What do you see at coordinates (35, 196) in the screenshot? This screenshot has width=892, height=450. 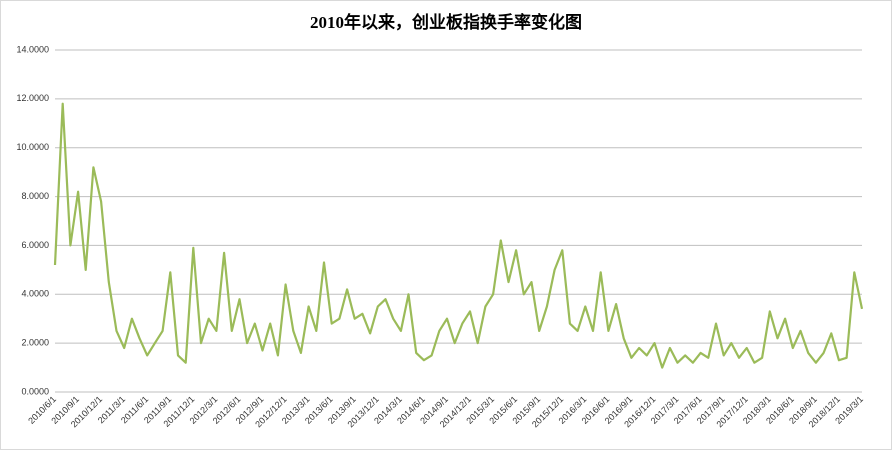 I see `y-tick-label: 8.0000` at bounding box center [35, 196].